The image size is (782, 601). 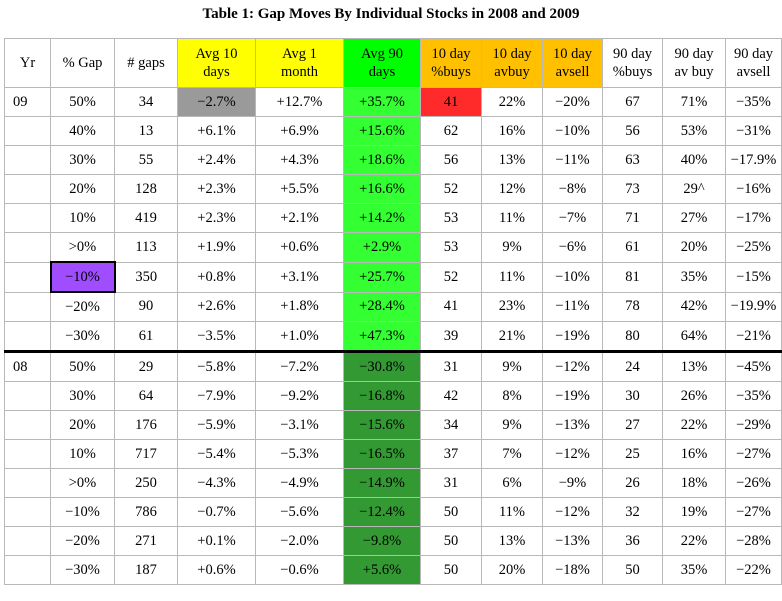 I want to click on table-row: >0% 250 −4.3% −4.9% −14.9% 31 6% −9% 26 18% −26%, so click(x=393, y=483).